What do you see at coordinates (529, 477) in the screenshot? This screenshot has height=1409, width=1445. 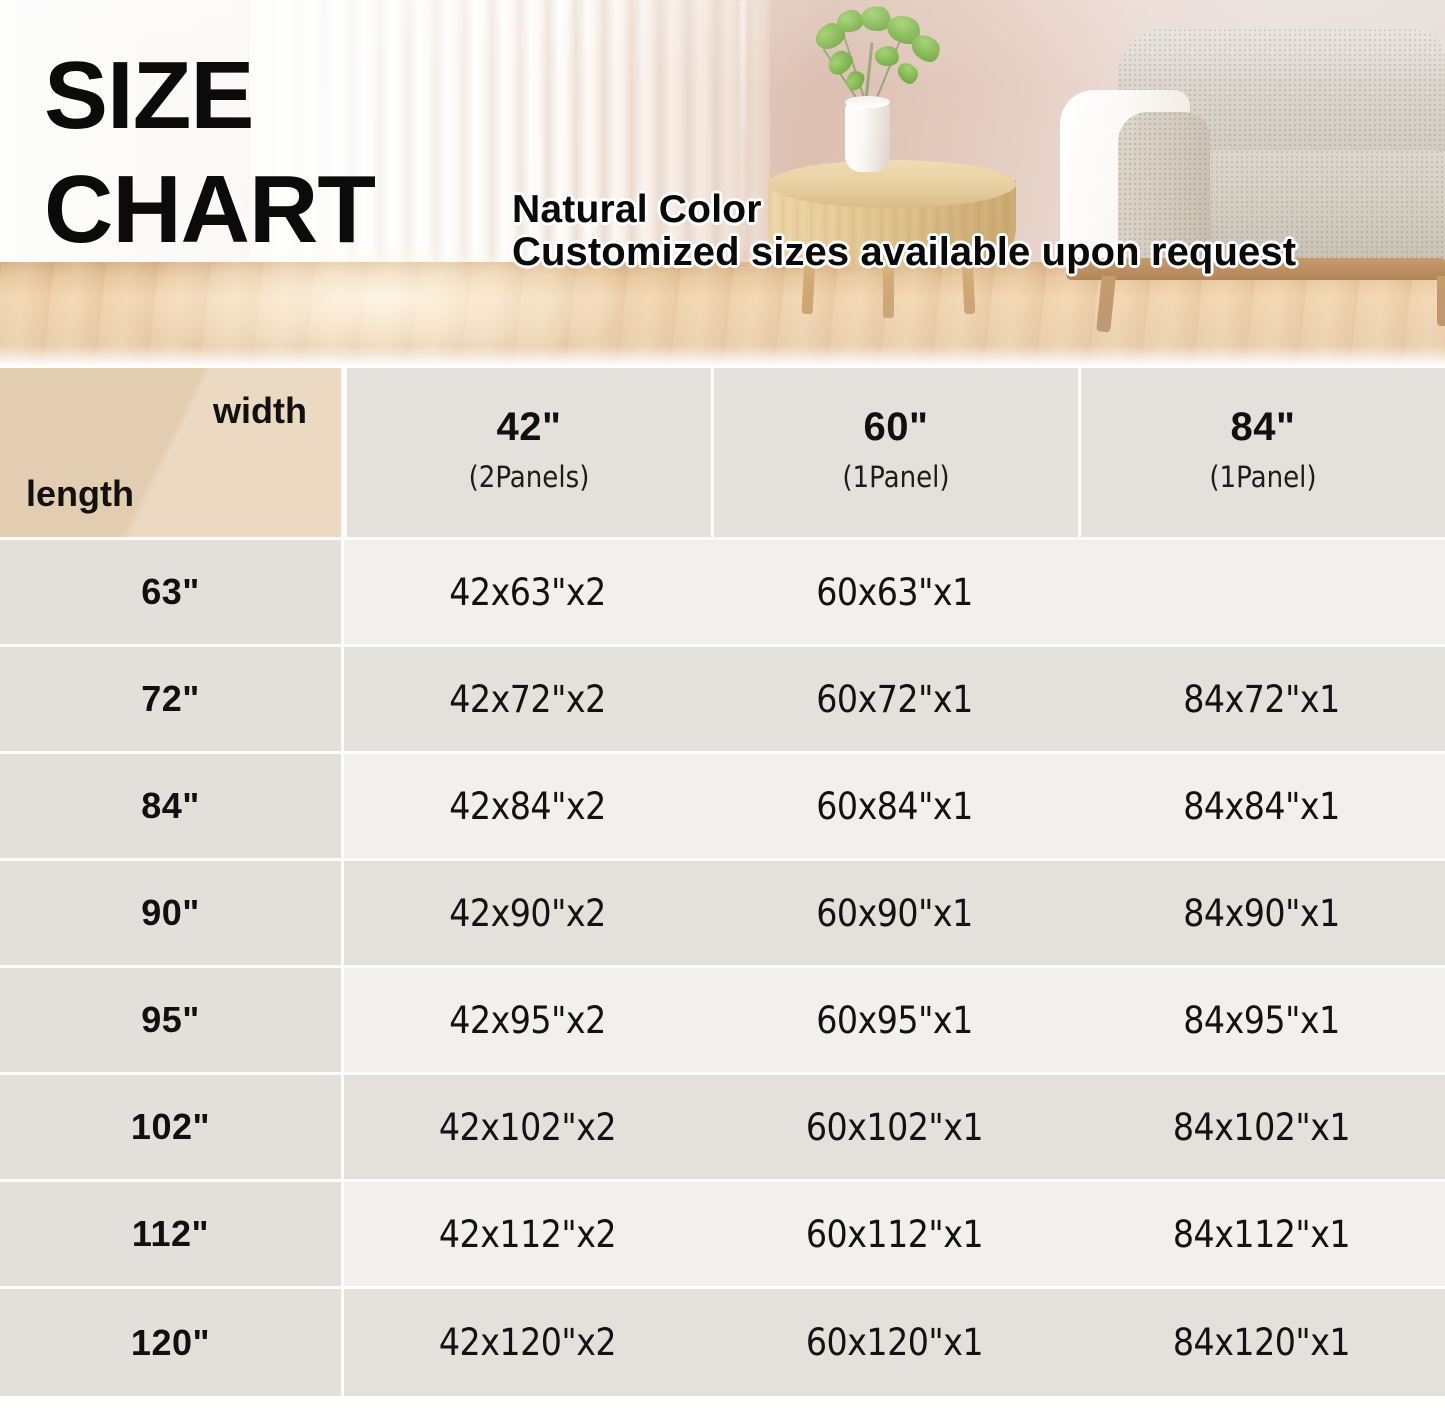 I see `header-panels-42: (2Panels)` at bounding box center [529, 477].